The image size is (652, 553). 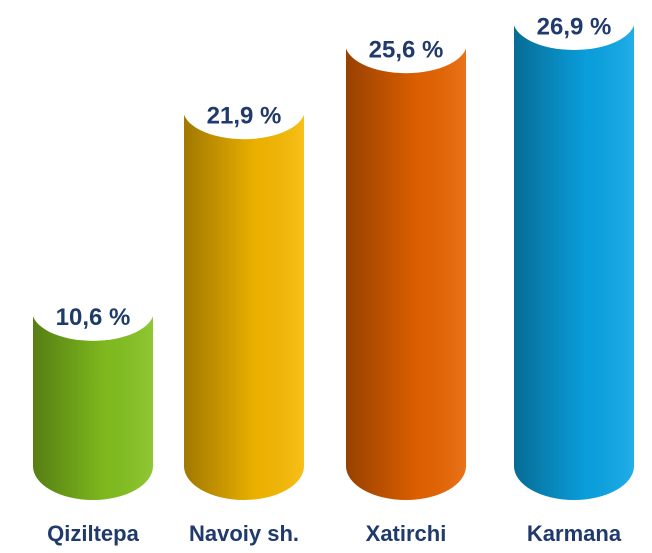 I want to click on category-label: Karmana, so click(x=574, y=533).